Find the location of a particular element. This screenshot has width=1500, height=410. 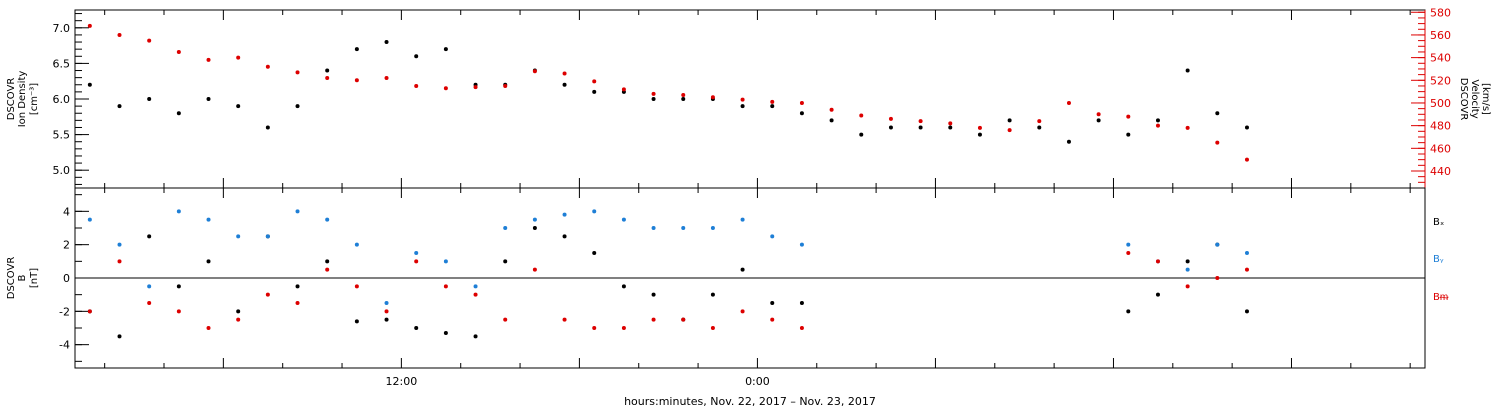

density-tick-label: 5.5 is located at coordinates (62, 135).